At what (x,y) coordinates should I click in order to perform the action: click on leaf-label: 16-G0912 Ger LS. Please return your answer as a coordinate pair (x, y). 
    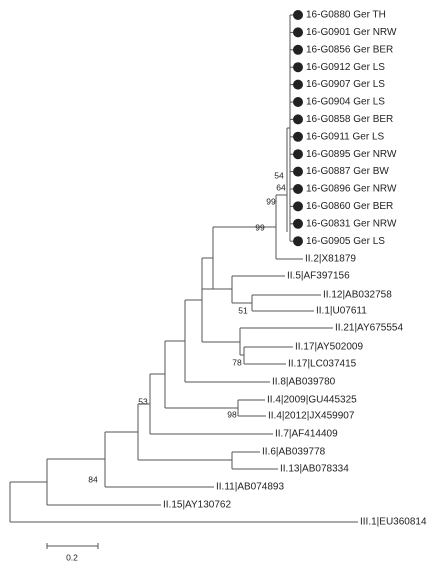
    Looking at the image, I should click on (345, 67).